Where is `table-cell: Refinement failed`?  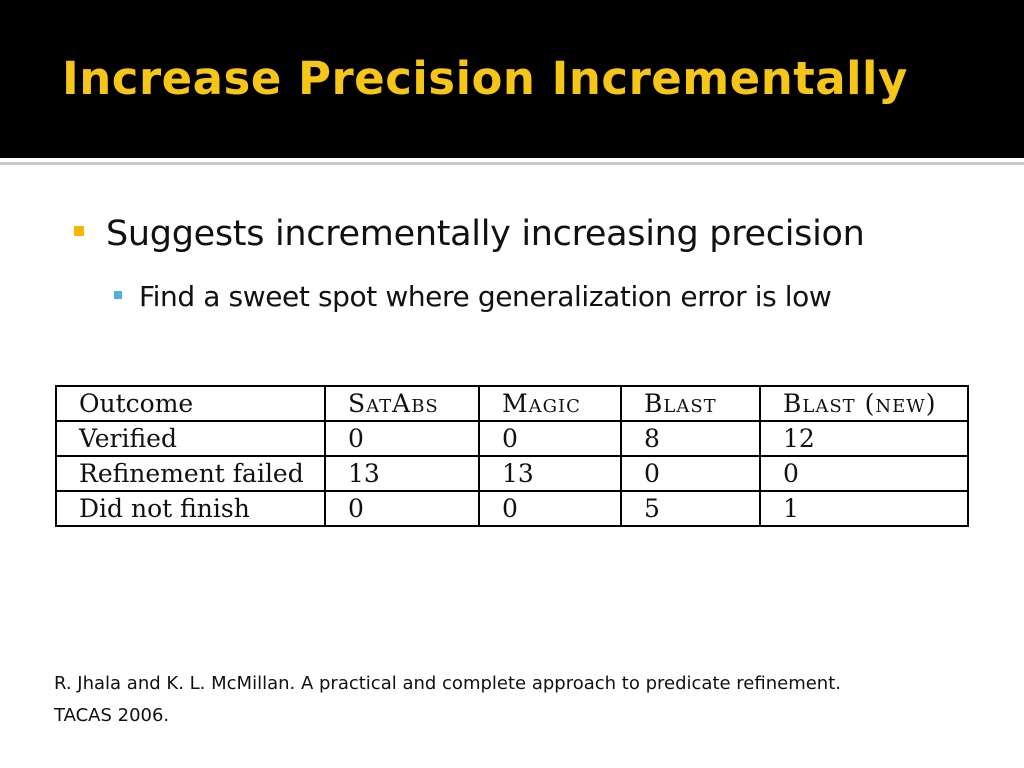 table-cell: Refinement failed is located at coordinates (190, 473).